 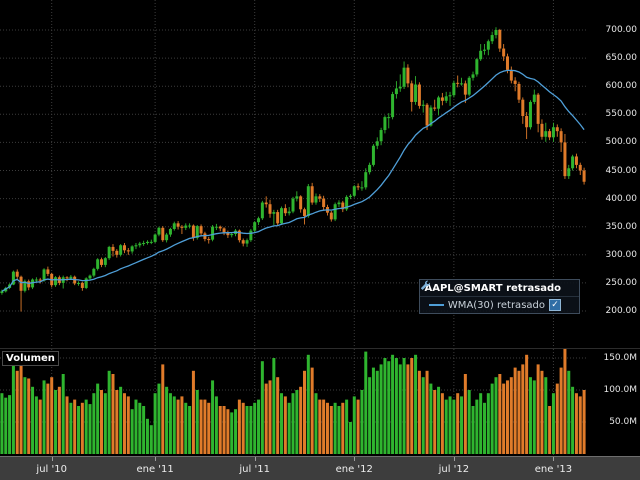 What do you see at coordinates (621, 198) in the screenshot?
I see `price-axis-label: 400.00` at bounding box center [621, 198].